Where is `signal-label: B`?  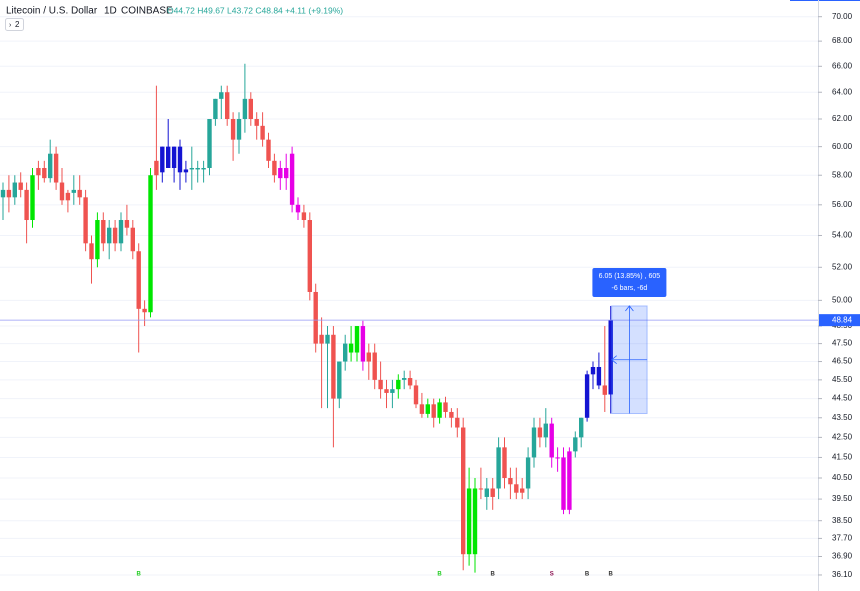 signal-label: B is located at coordinates (139, 575).